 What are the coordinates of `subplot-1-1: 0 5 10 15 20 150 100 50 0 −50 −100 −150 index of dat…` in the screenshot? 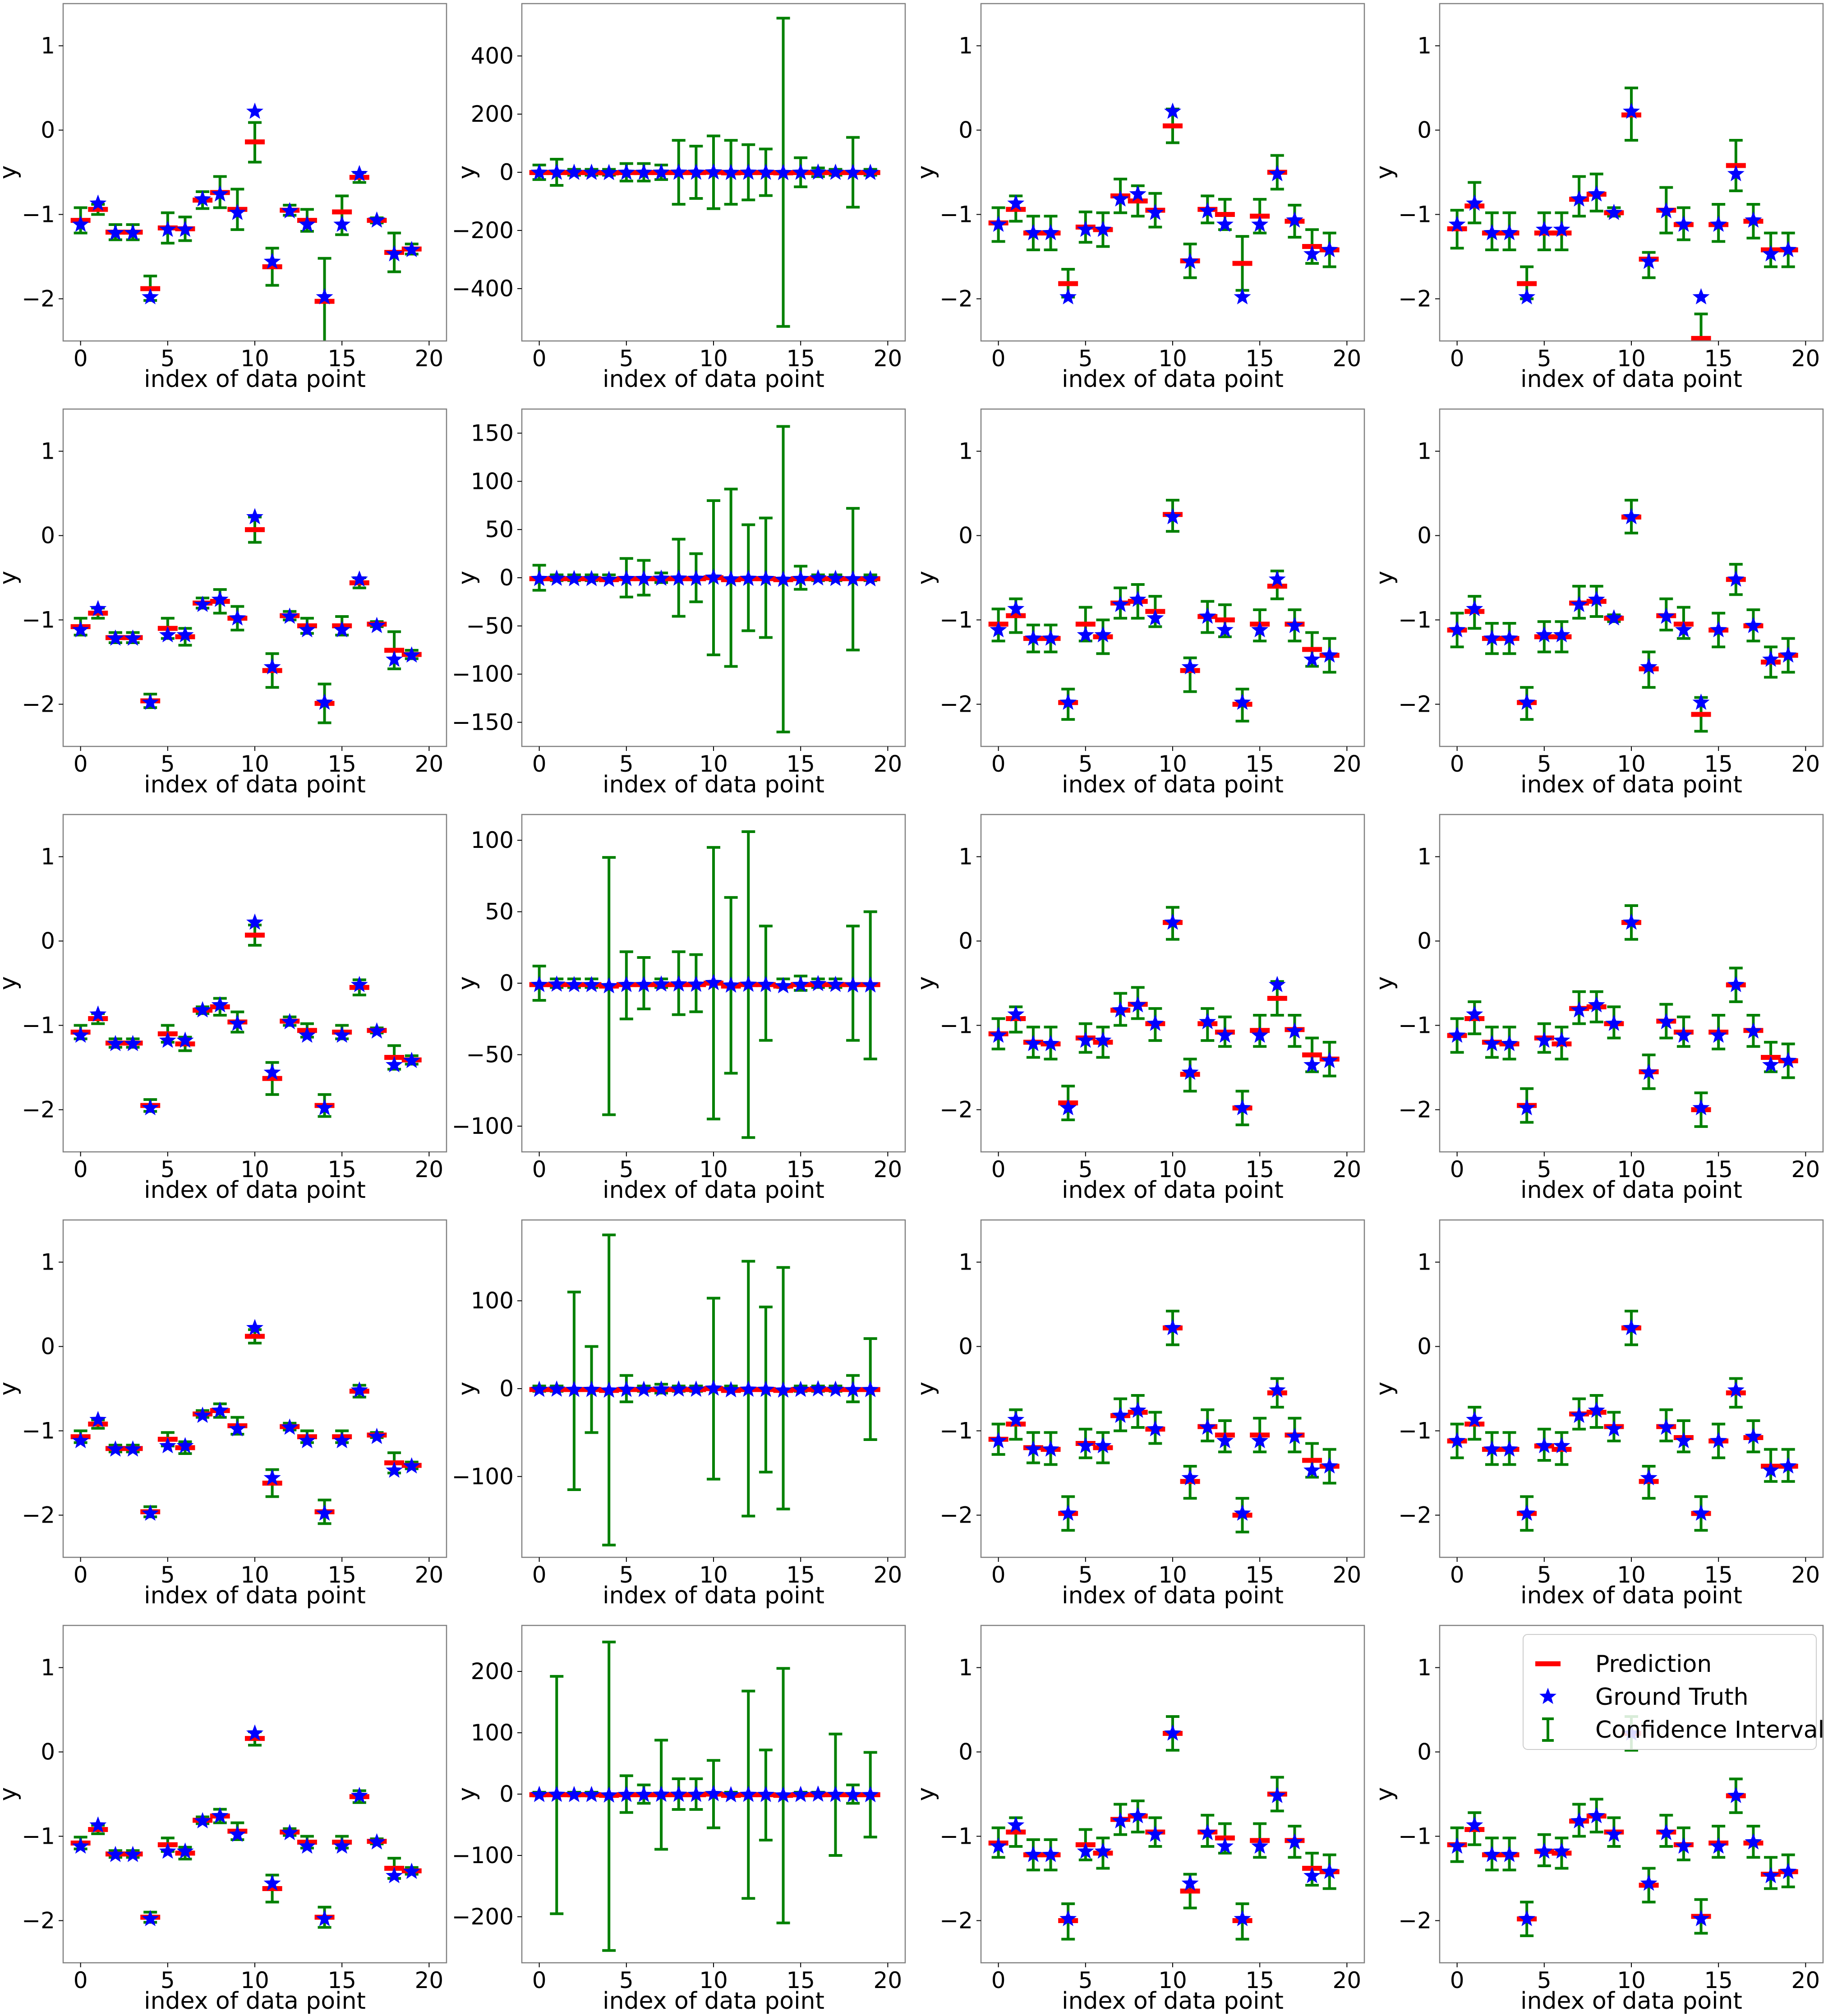 It's located at (679, 603).